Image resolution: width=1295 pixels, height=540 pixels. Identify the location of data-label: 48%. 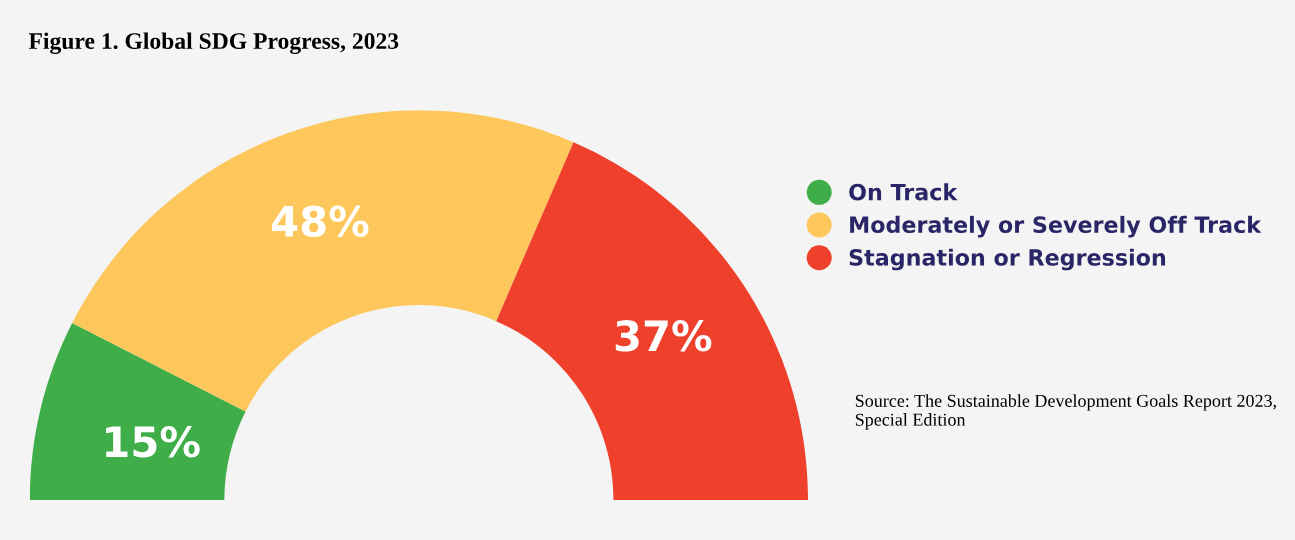
(320, 221).